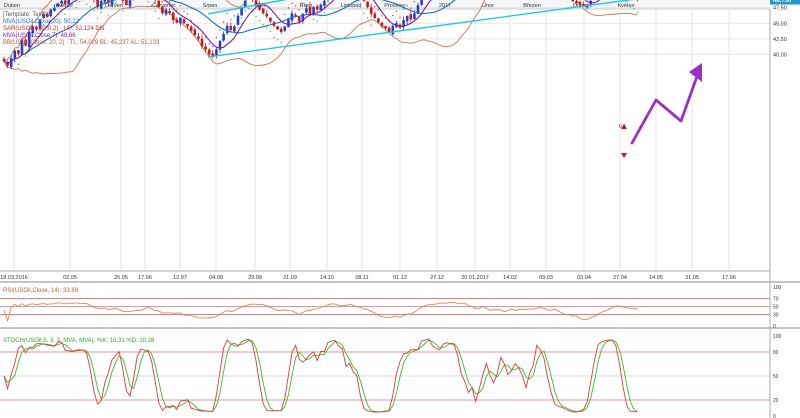 This screenshot has height=418, width=800. Describe the element at coordinates (216, 278) in the screenshot. I see `date-tick-label: 04.08` at that location.